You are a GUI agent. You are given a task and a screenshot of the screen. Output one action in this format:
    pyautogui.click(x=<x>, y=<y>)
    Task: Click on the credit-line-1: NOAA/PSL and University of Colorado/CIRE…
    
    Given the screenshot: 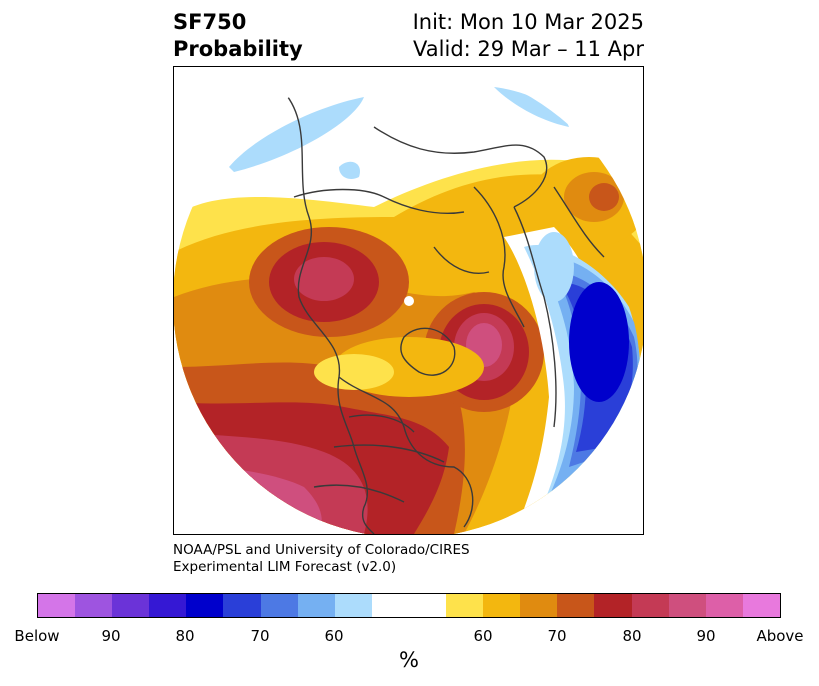 What is the action you would take?
    pyautogui.click(x=321, y=550)
    